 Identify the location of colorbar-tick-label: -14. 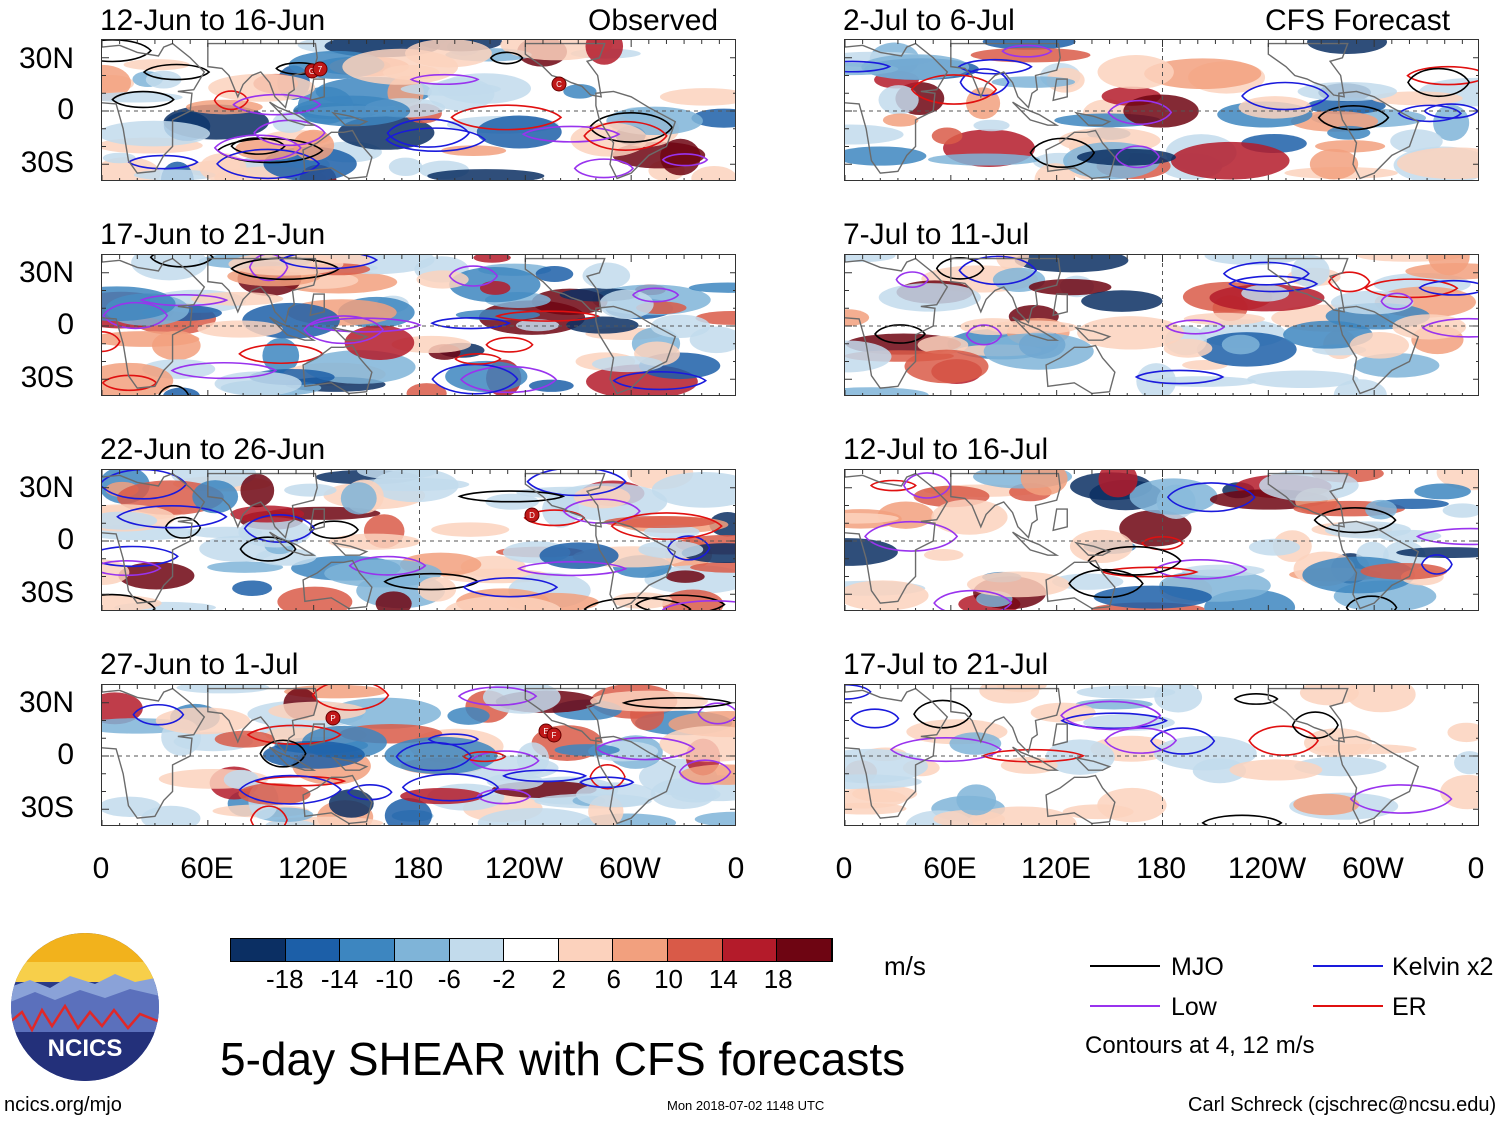
(339, 979).